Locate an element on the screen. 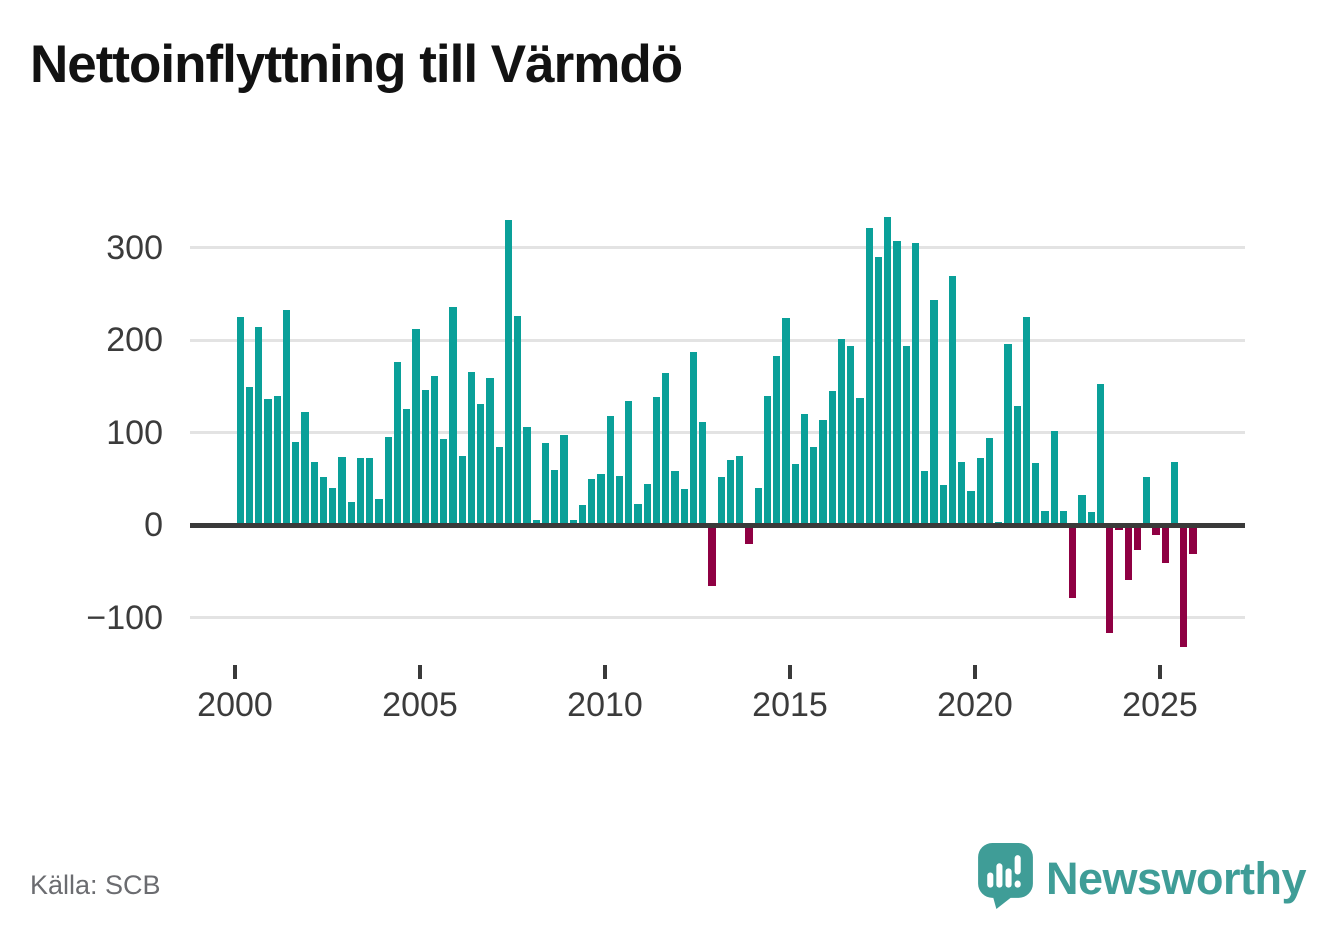  x-tick-2025 is located at coordinates (1160, 672).